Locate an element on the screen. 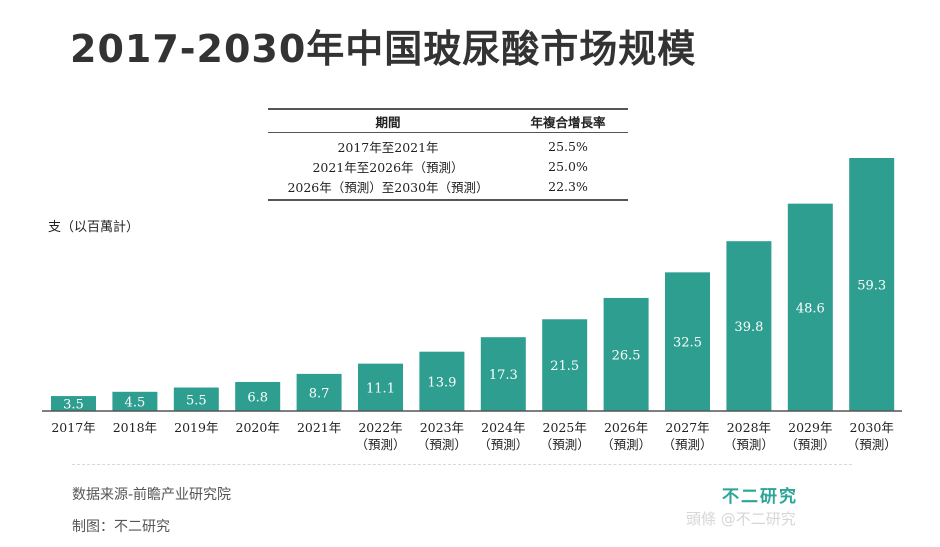 This screenshot has width=940, height=547. bar-value-label: 6.8 is located at coordinates (257, 397).